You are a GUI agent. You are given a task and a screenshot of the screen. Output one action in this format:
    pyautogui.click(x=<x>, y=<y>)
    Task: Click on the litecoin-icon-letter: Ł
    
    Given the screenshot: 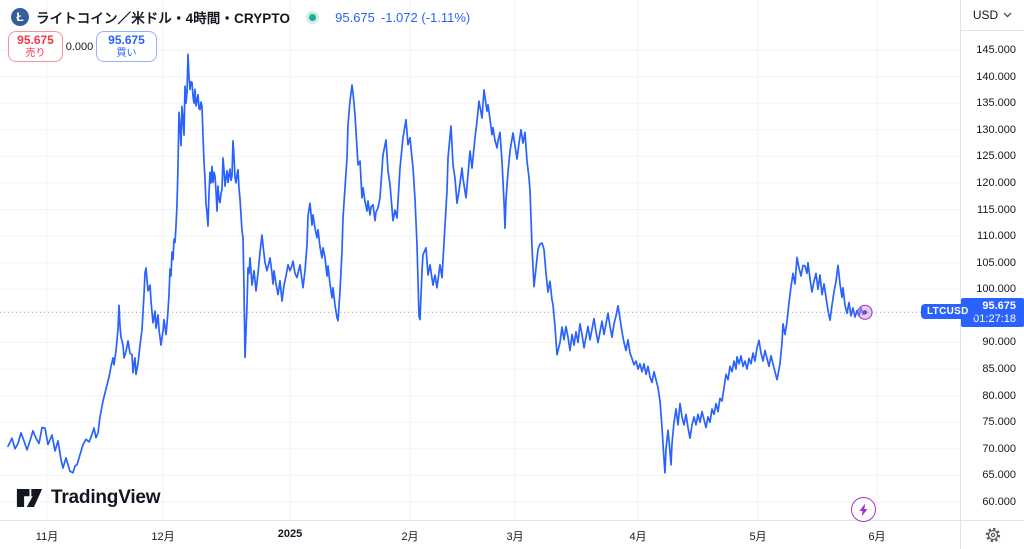 What is the action you would take?
    pyautogui.click(x=20, y=17)
    